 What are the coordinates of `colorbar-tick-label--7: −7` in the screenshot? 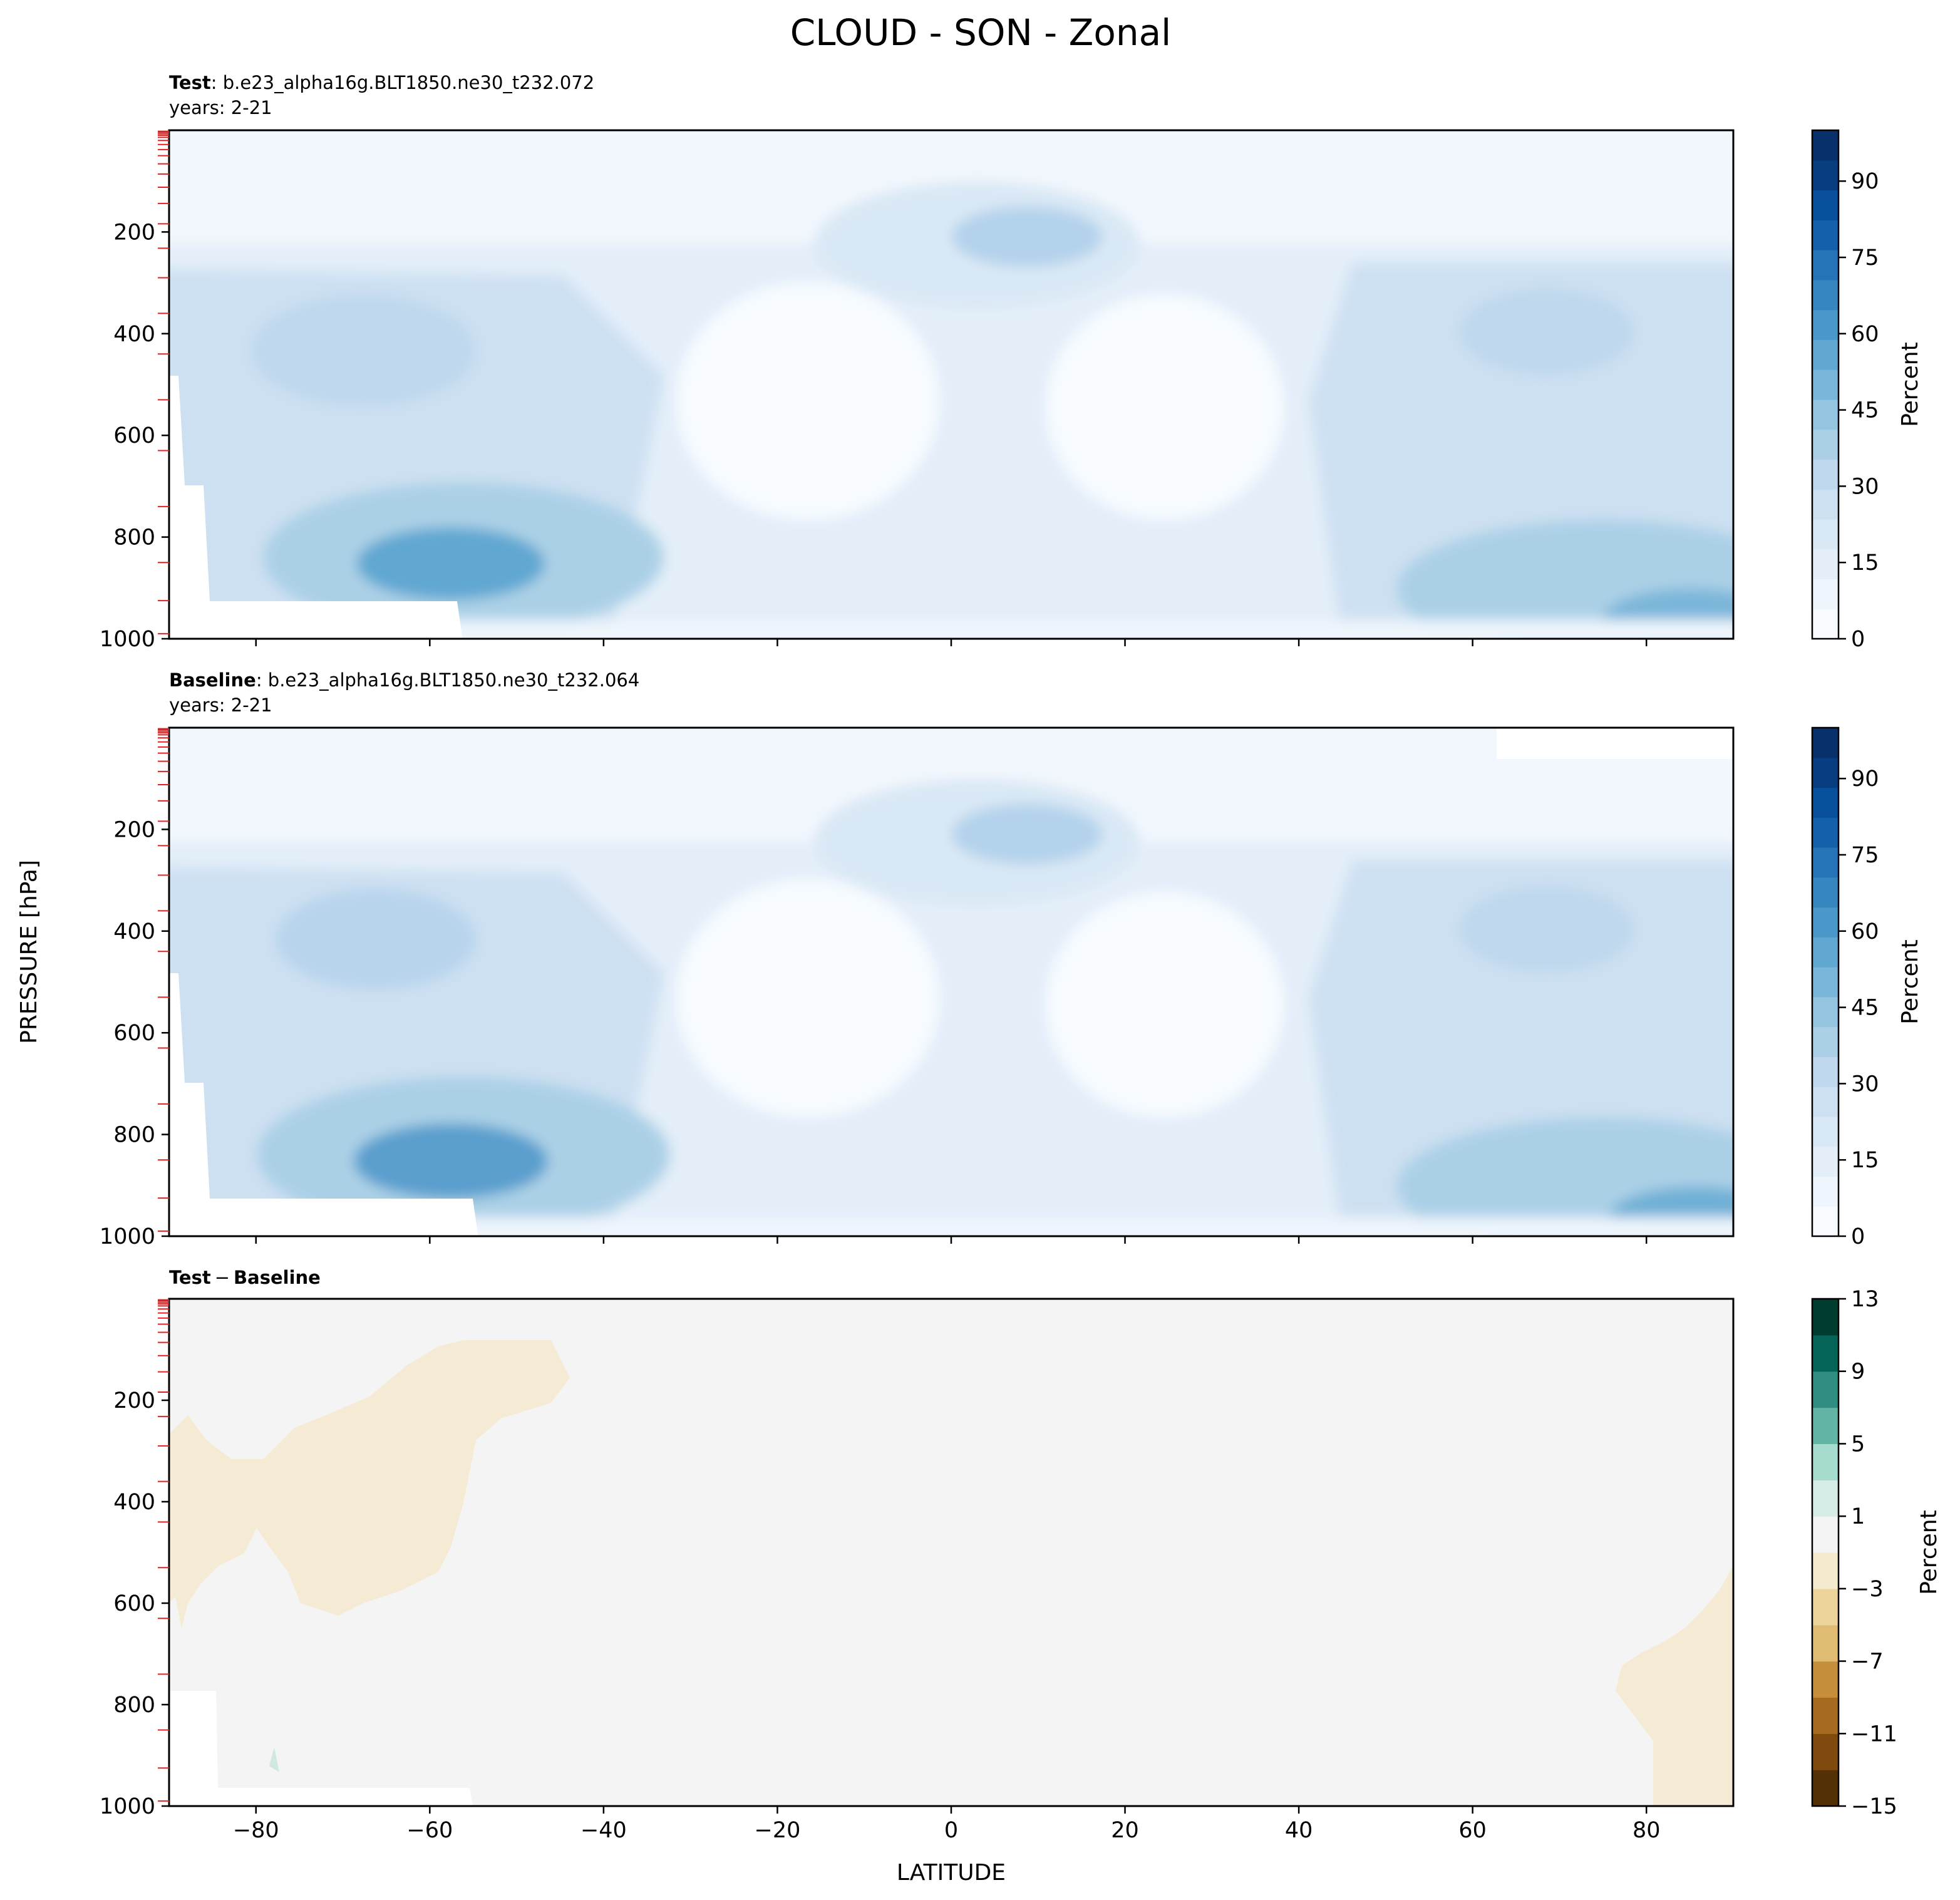 It's located at (1867, 1662).